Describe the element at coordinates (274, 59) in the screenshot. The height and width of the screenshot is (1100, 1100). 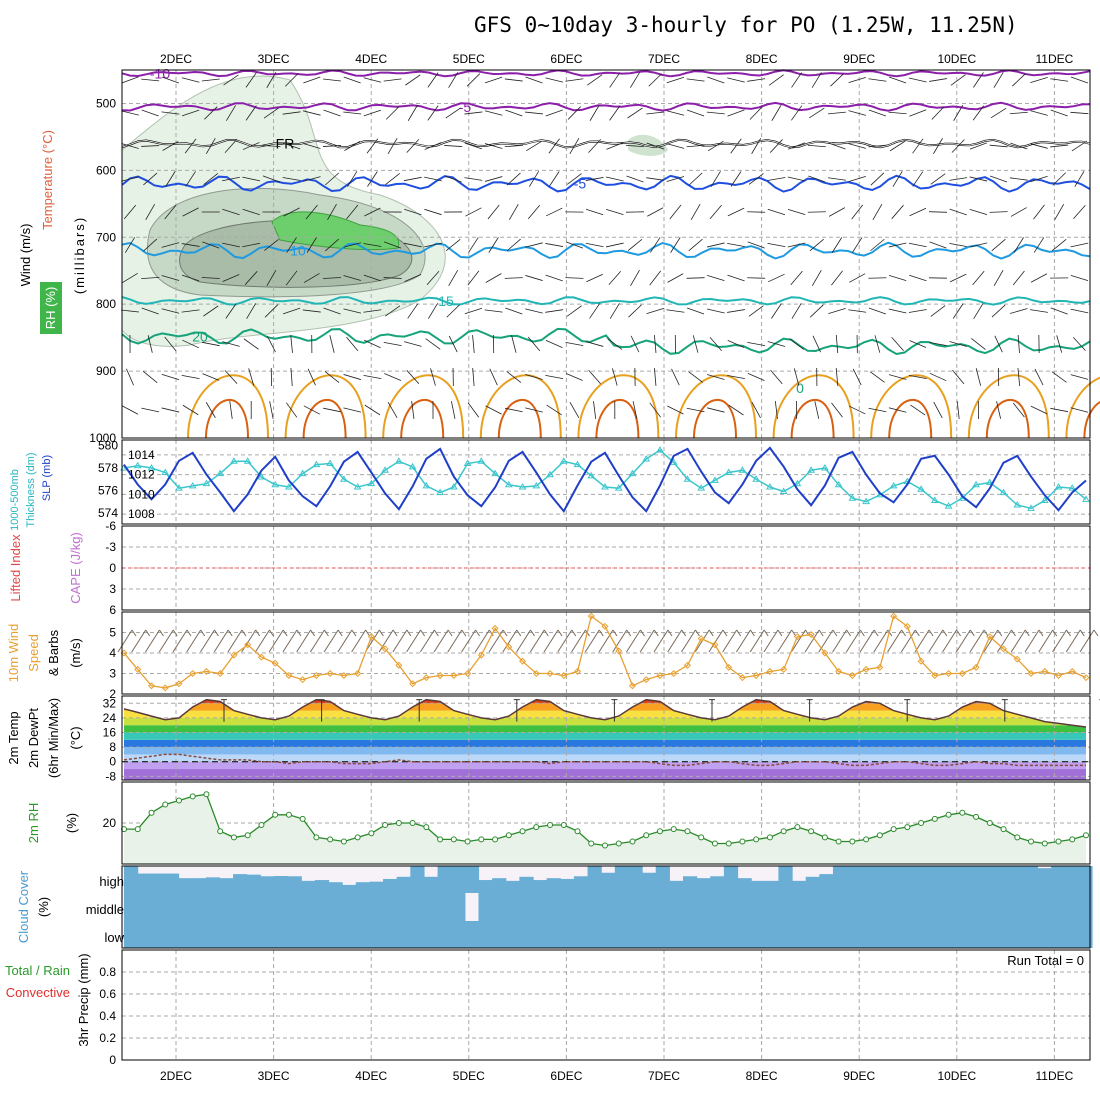
I see `date-label-top: 3DEC` at that location.